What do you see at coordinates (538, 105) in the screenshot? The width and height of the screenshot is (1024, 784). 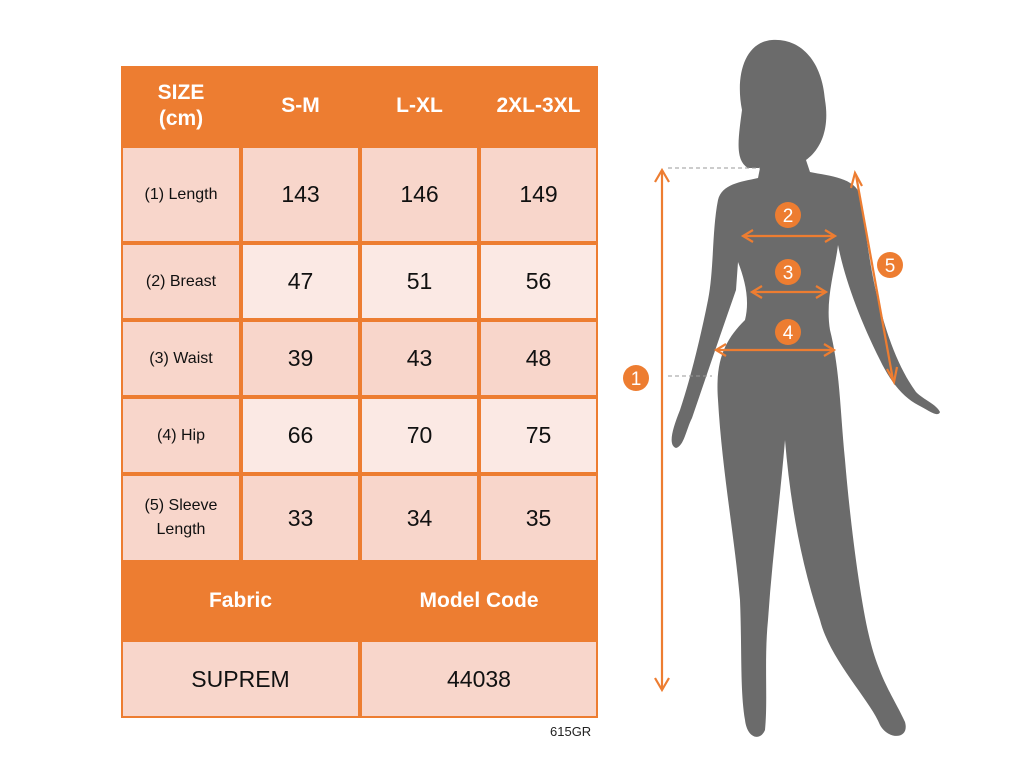 I see `column-header: 2XL-3XL` at bounding box center [538, 105].